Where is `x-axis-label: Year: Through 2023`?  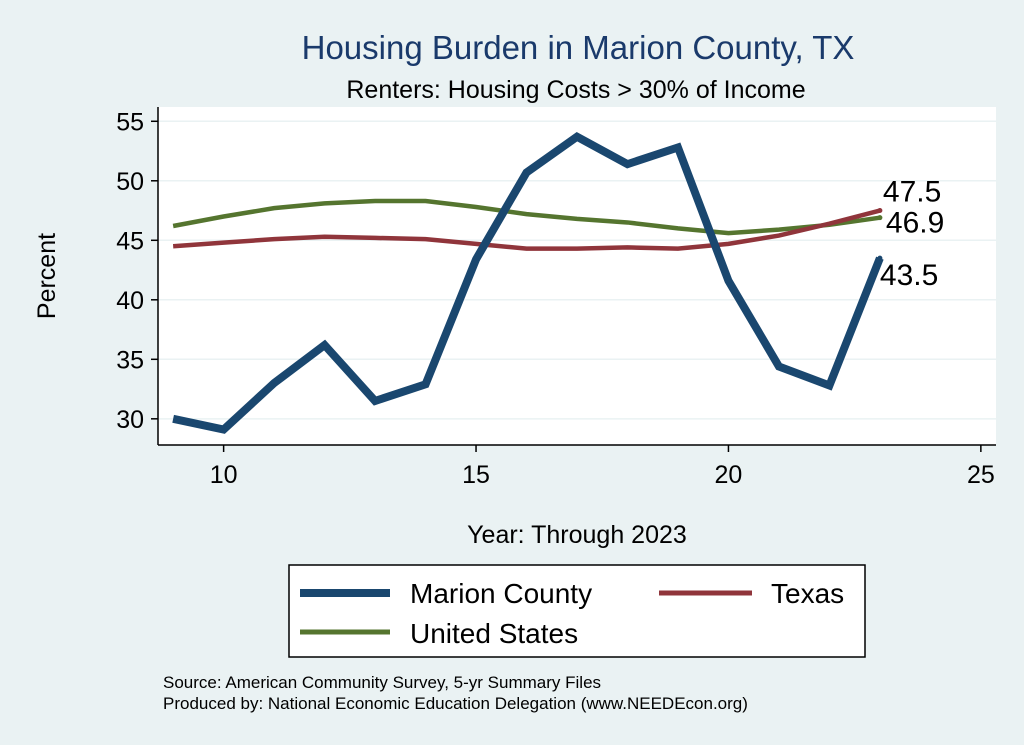 x-axis-label: Year: Through 2023 is located at coordinates (577, 535).